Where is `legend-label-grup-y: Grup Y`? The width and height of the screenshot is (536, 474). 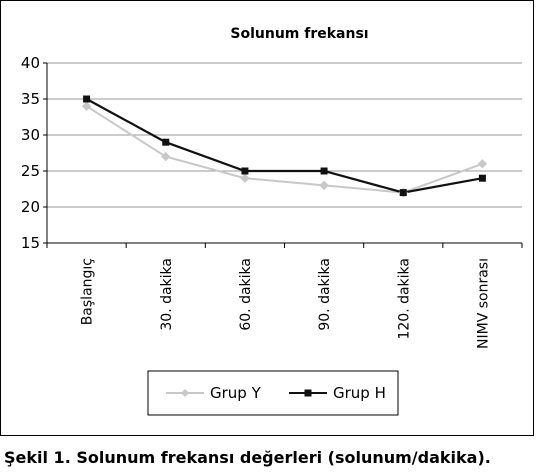
legend-label-grup-y: Grup Y is located at coordinates (236, 393).